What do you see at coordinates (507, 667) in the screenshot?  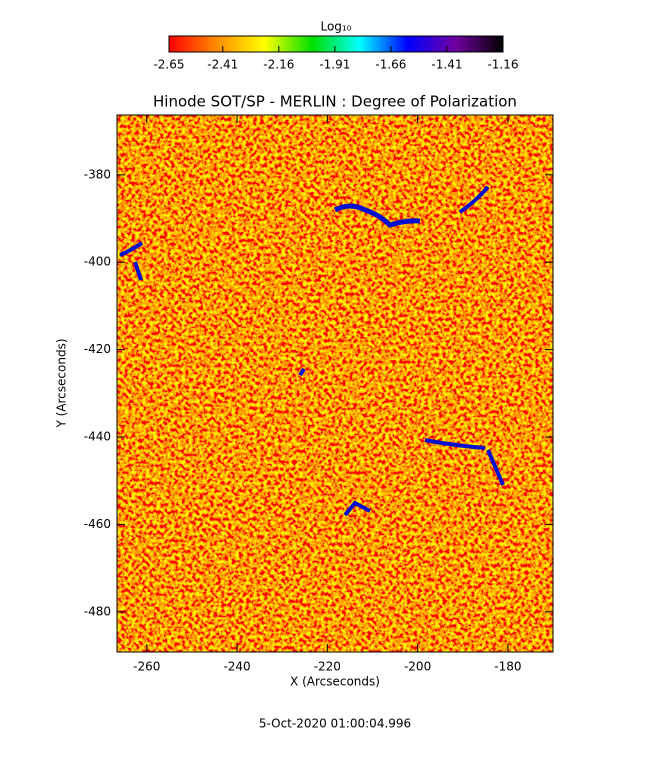 I see `x-tick-label: -180` at bounding box center [507, 667].